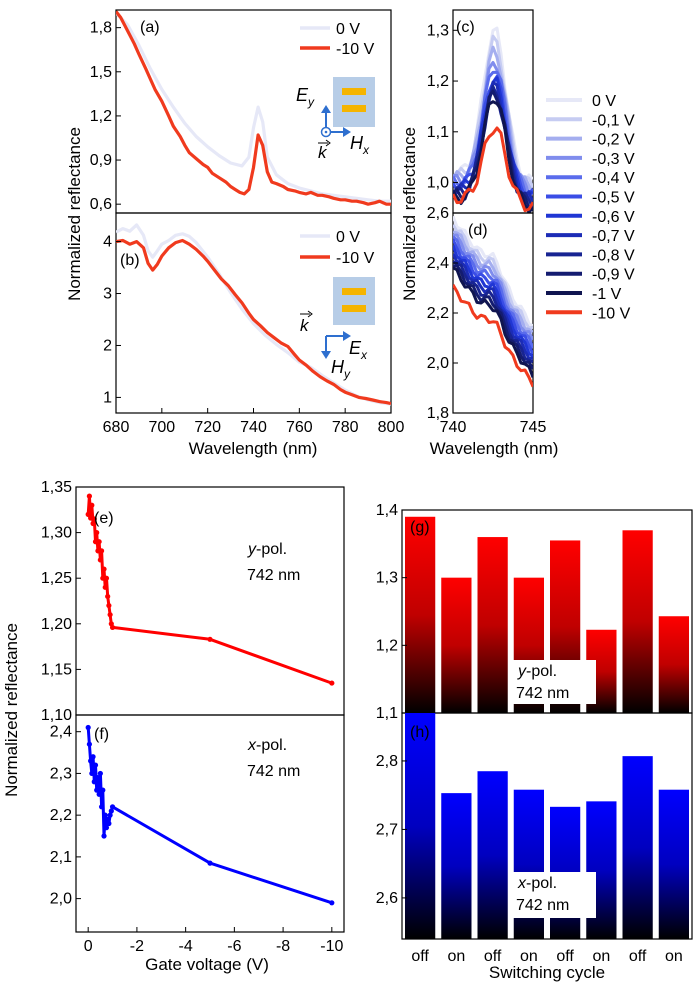  What do you see at coordinates (61, 601) in the screenshot?
I see `panel-e-yticks: 1,10 1,15 1,20 1,25 1,30 1,35` at bounding box center [61, 601].